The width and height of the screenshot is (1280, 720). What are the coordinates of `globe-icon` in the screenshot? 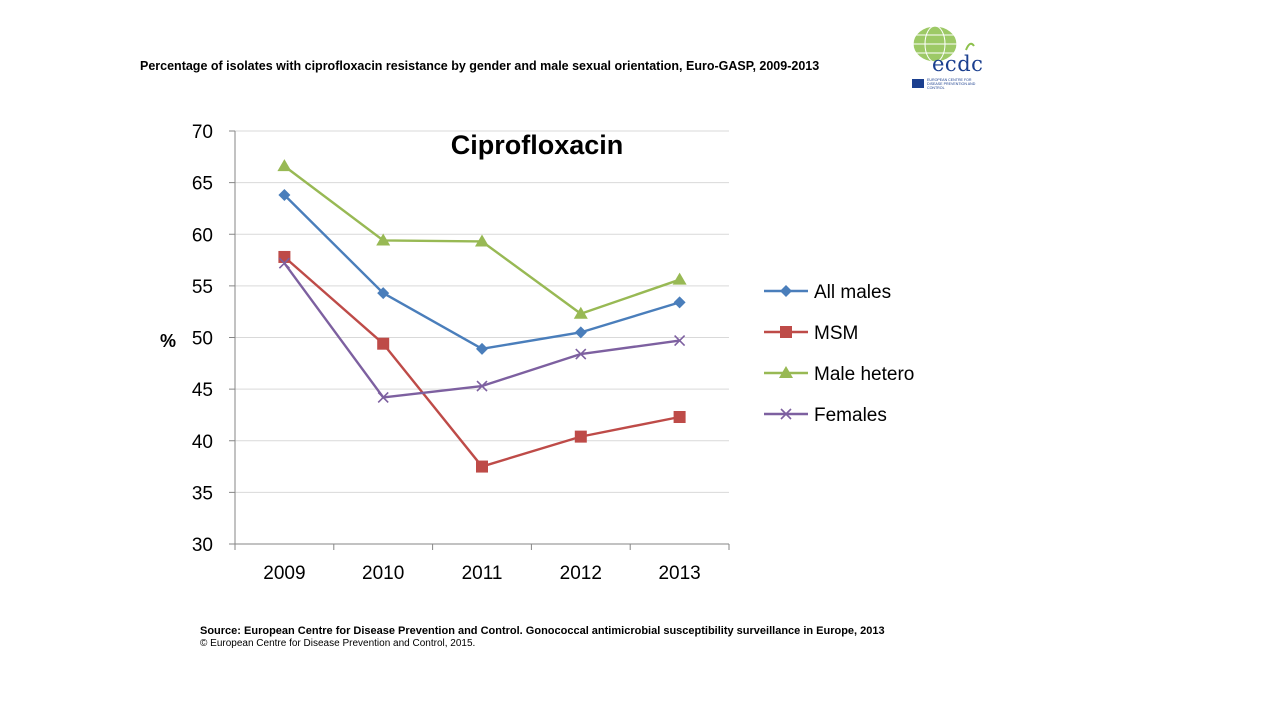 It's located at (943, 44).